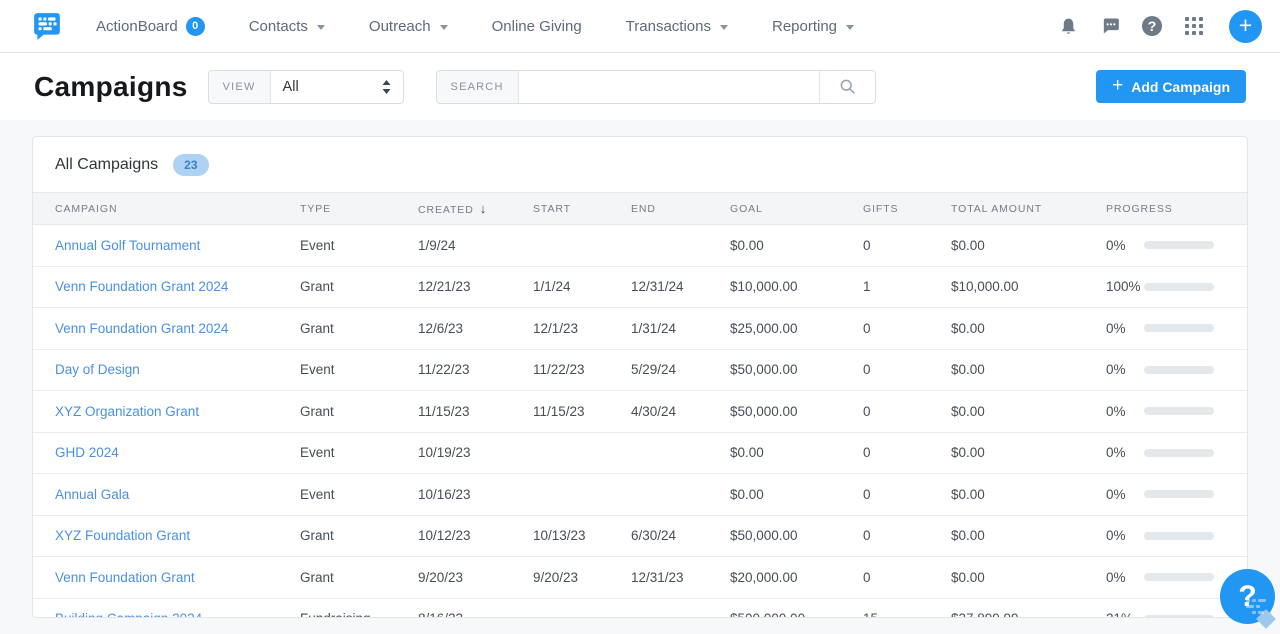  I want to click on chat-icon, so click(1110, 26).